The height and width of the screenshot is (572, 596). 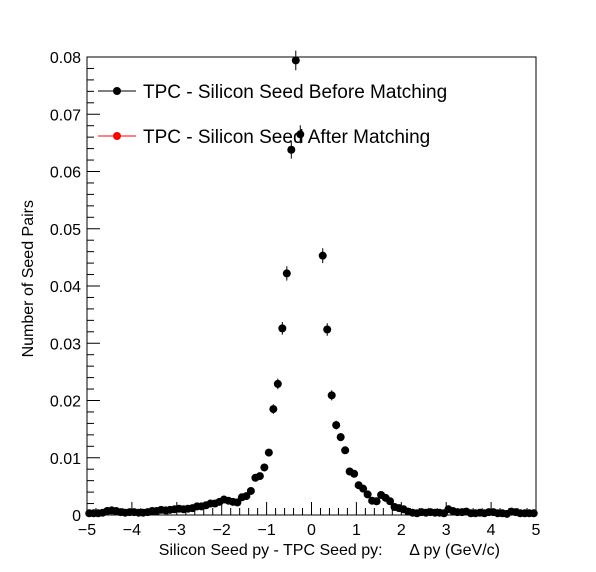 I want to click on x-tick-label: 1, so click(x=356, y=530).